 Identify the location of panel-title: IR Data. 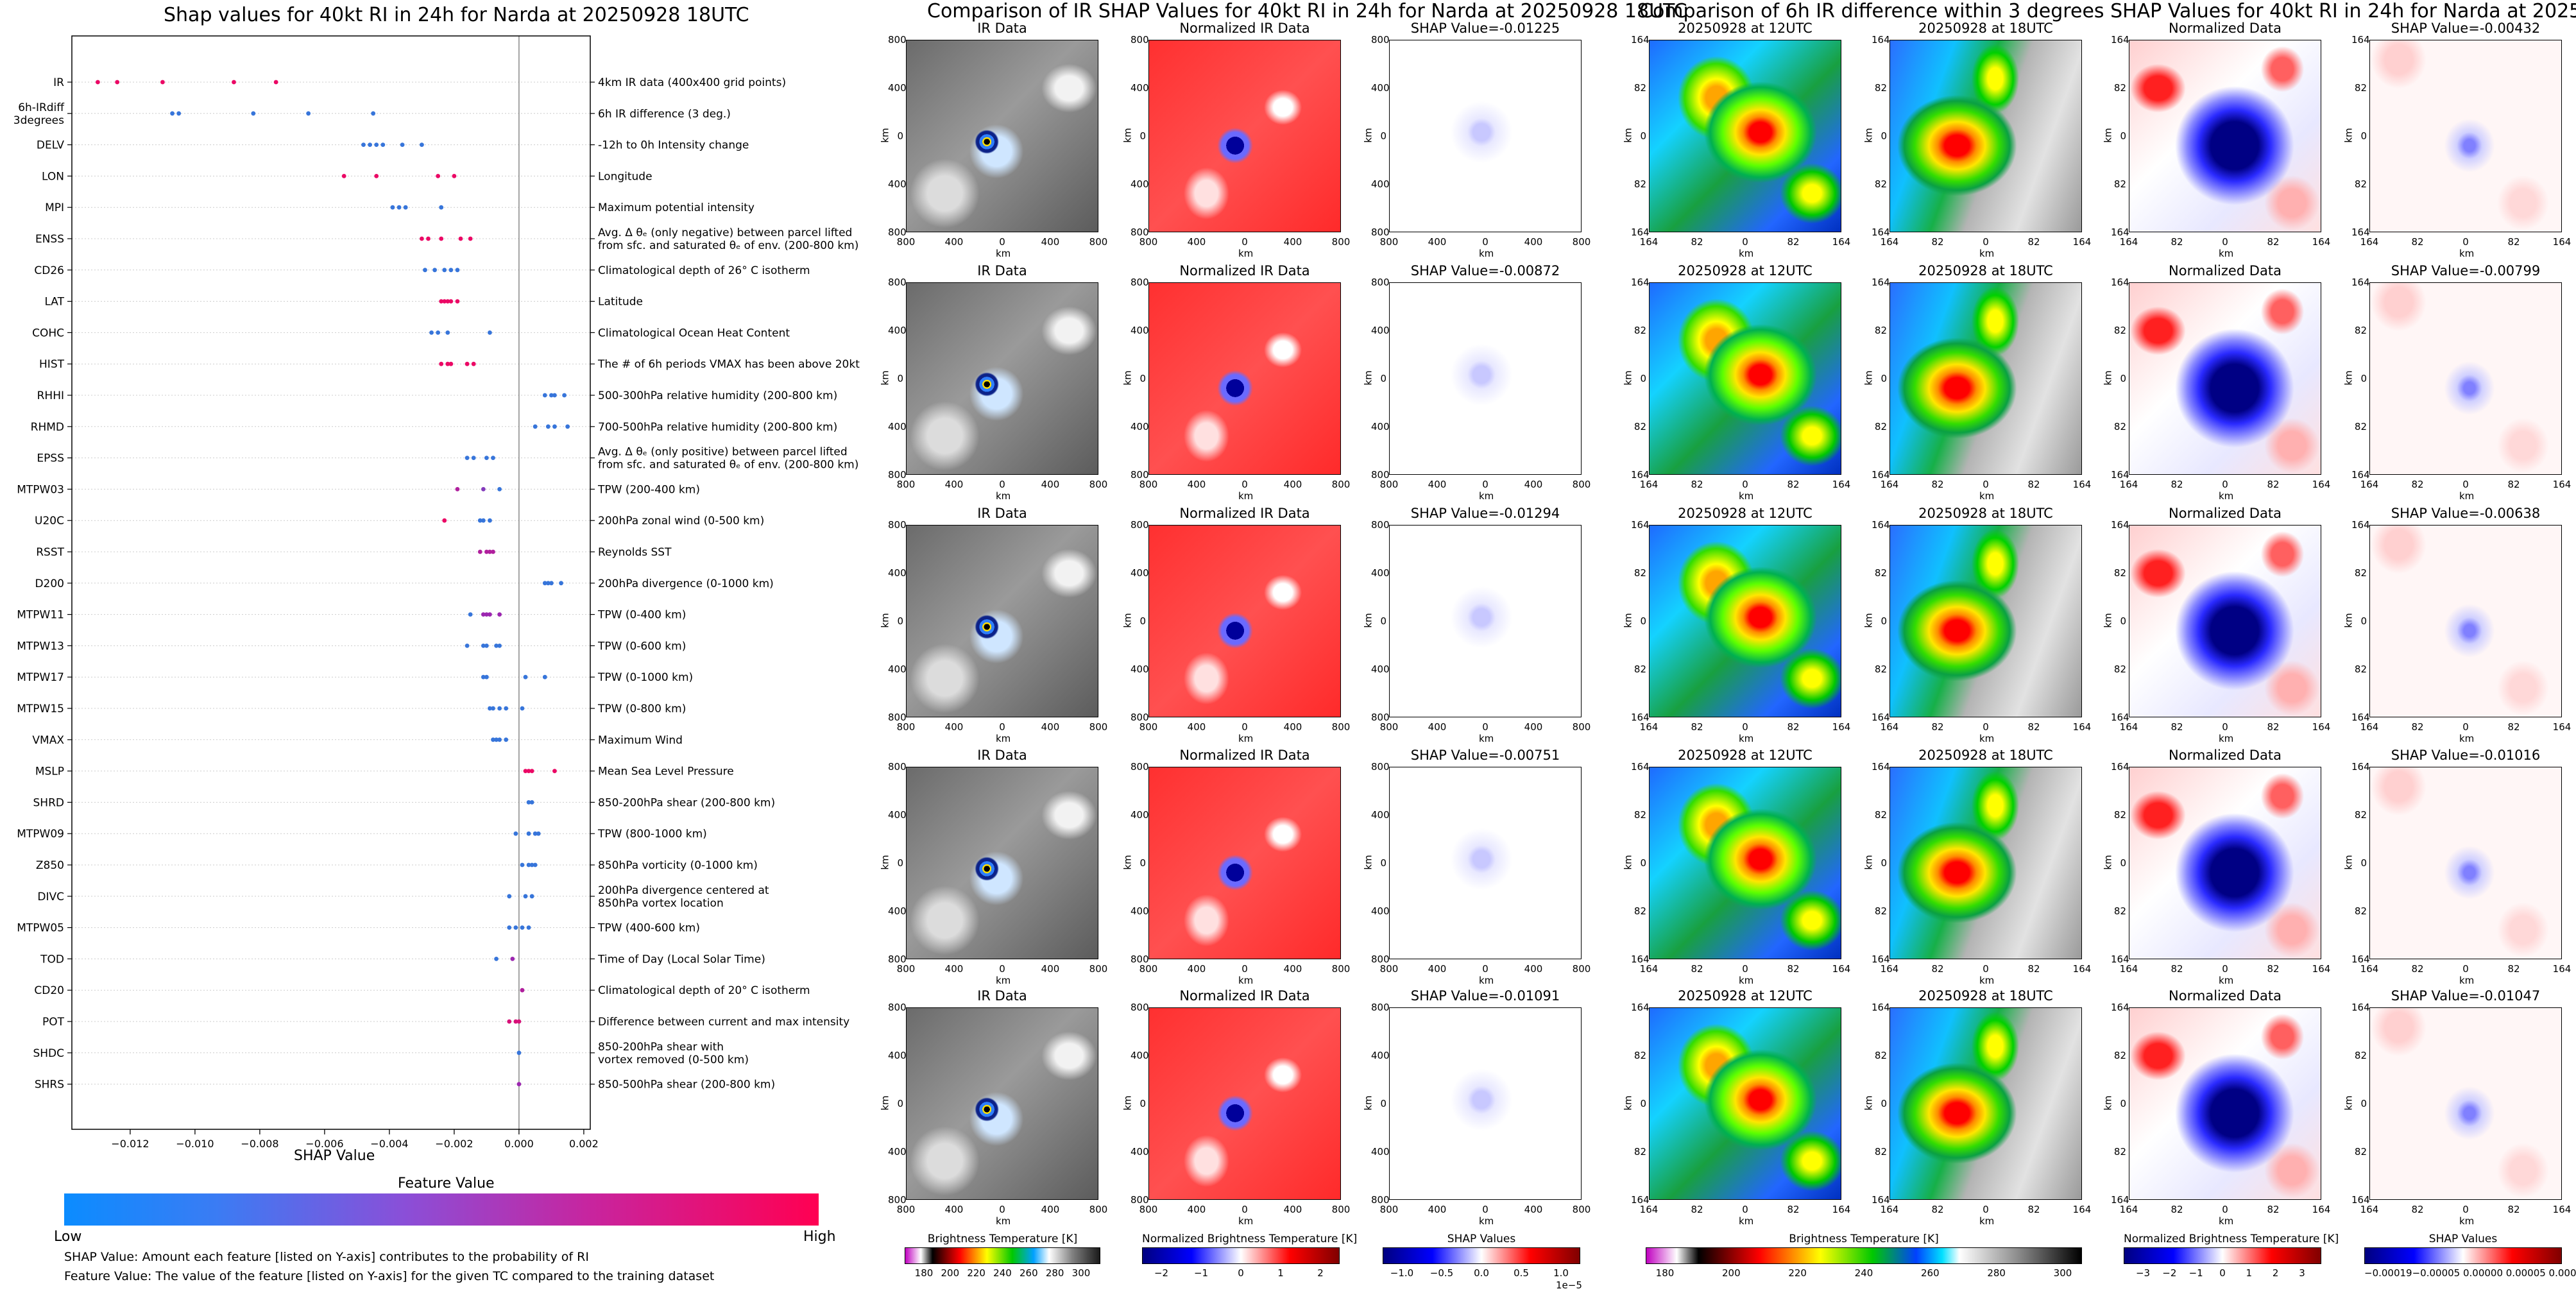
(1002, 996).